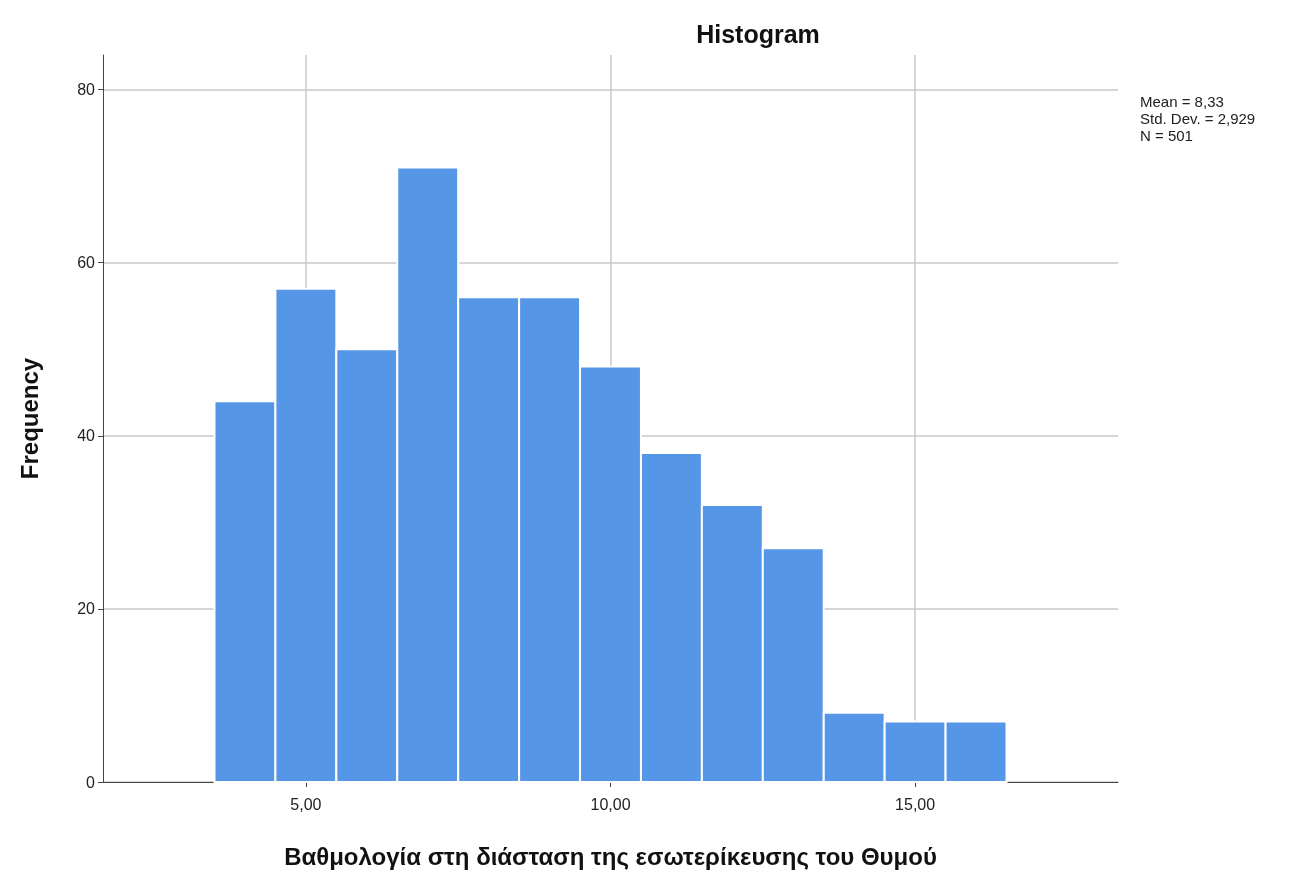 This screenshot has width=1304, height=885. What do you see at coordinates (86, 263) in the screenshot?
I see `y-tick-label: 60` at bounding box center [86, 263].